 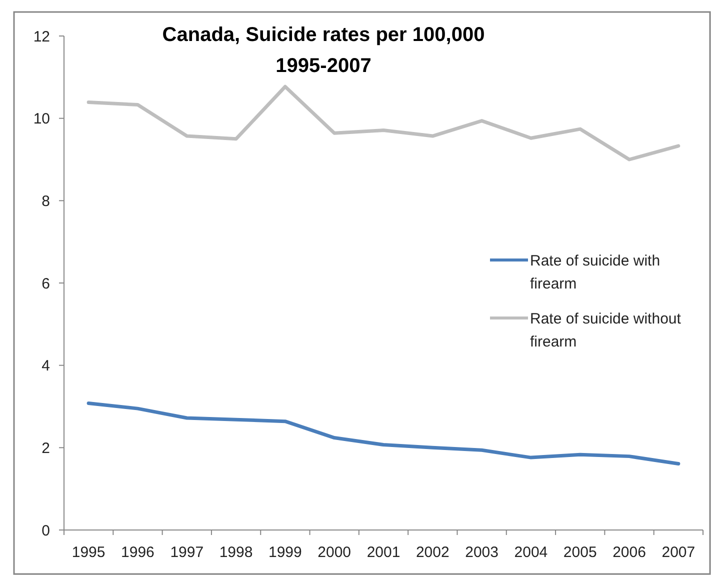 What do you see at coordinates (595, 272) in the screenshot?
I see `legend-label: Rate of suicide with firearm` at bounding box center [595, 272].